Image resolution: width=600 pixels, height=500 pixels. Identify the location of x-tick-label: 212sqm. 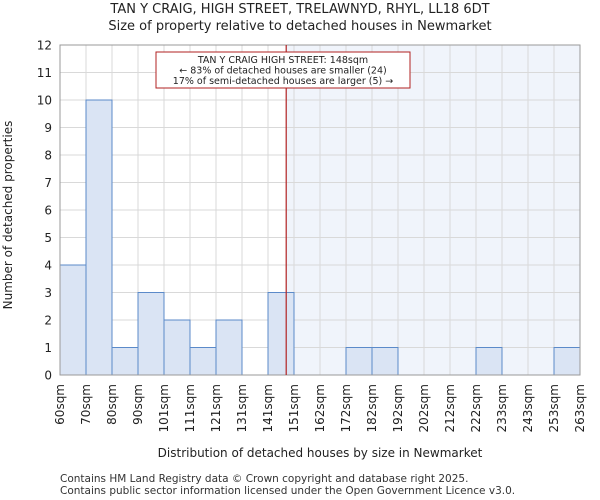
(450, 408).